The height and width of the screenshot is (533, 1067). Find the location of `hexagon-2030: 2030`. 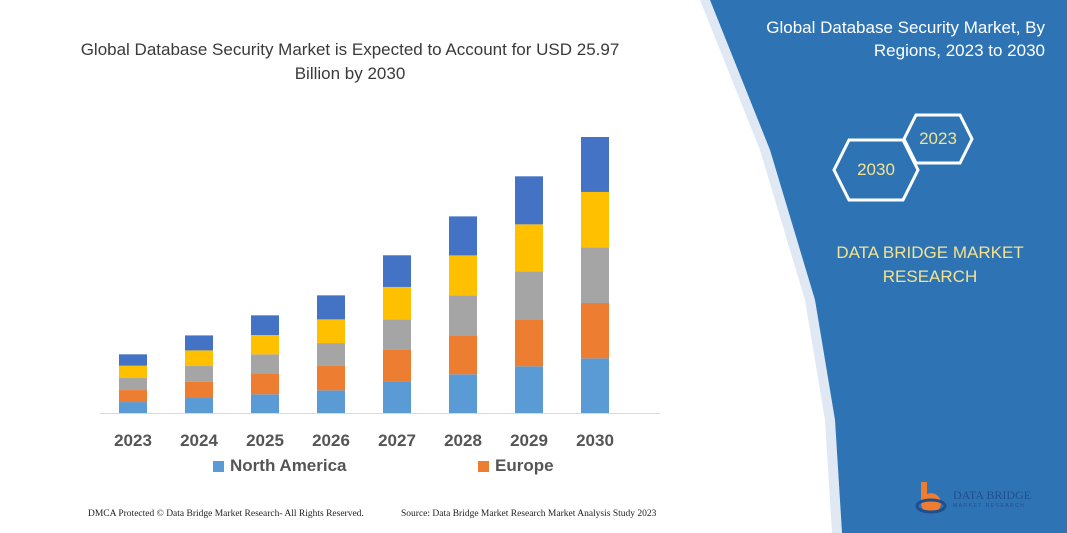

hexagon-2030: 2030 is located at coordinates (876, 170).